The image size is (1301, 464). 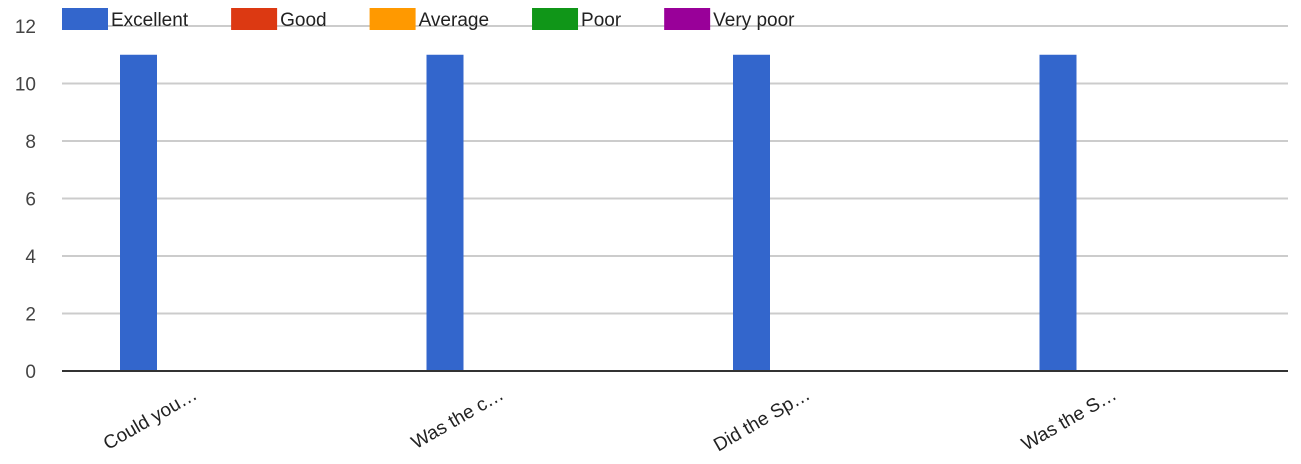 What do you see at coordinates (30, 315) in the screenshot?
I see `y-tick-label: 2` at bounding box center [30, 315].